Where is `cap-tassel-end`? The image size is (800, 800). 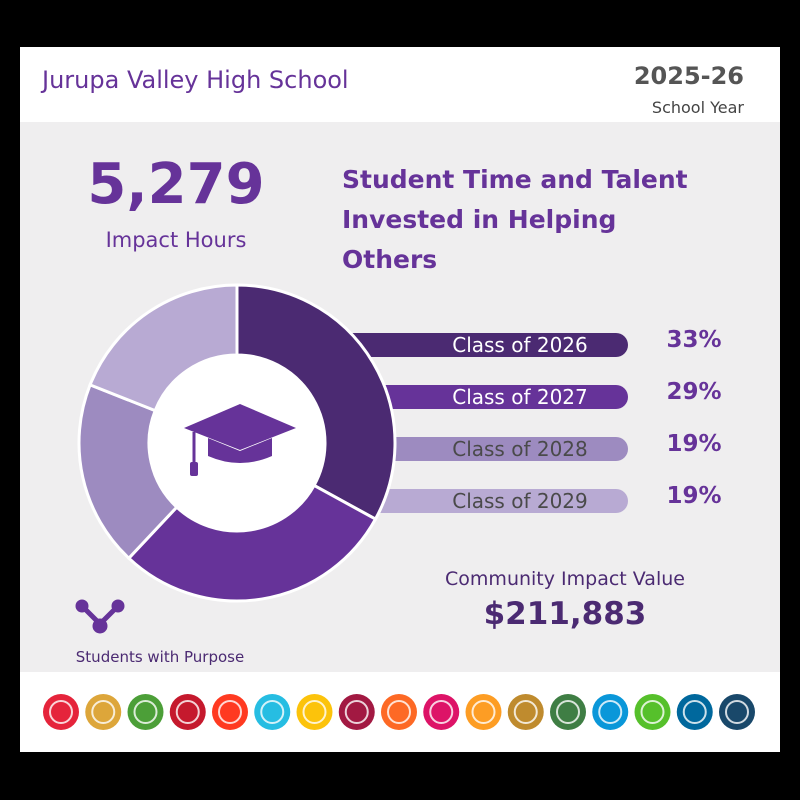 cap-tassel-end is located at coordinates (194, 469).